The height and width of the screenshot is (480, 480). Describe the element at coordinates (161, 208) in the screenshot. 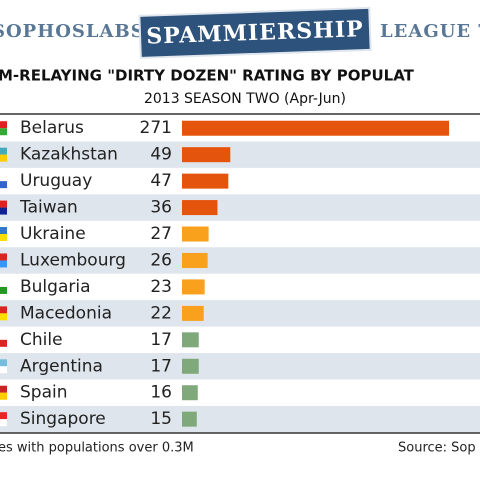

I see `value-label: 36` at that location.